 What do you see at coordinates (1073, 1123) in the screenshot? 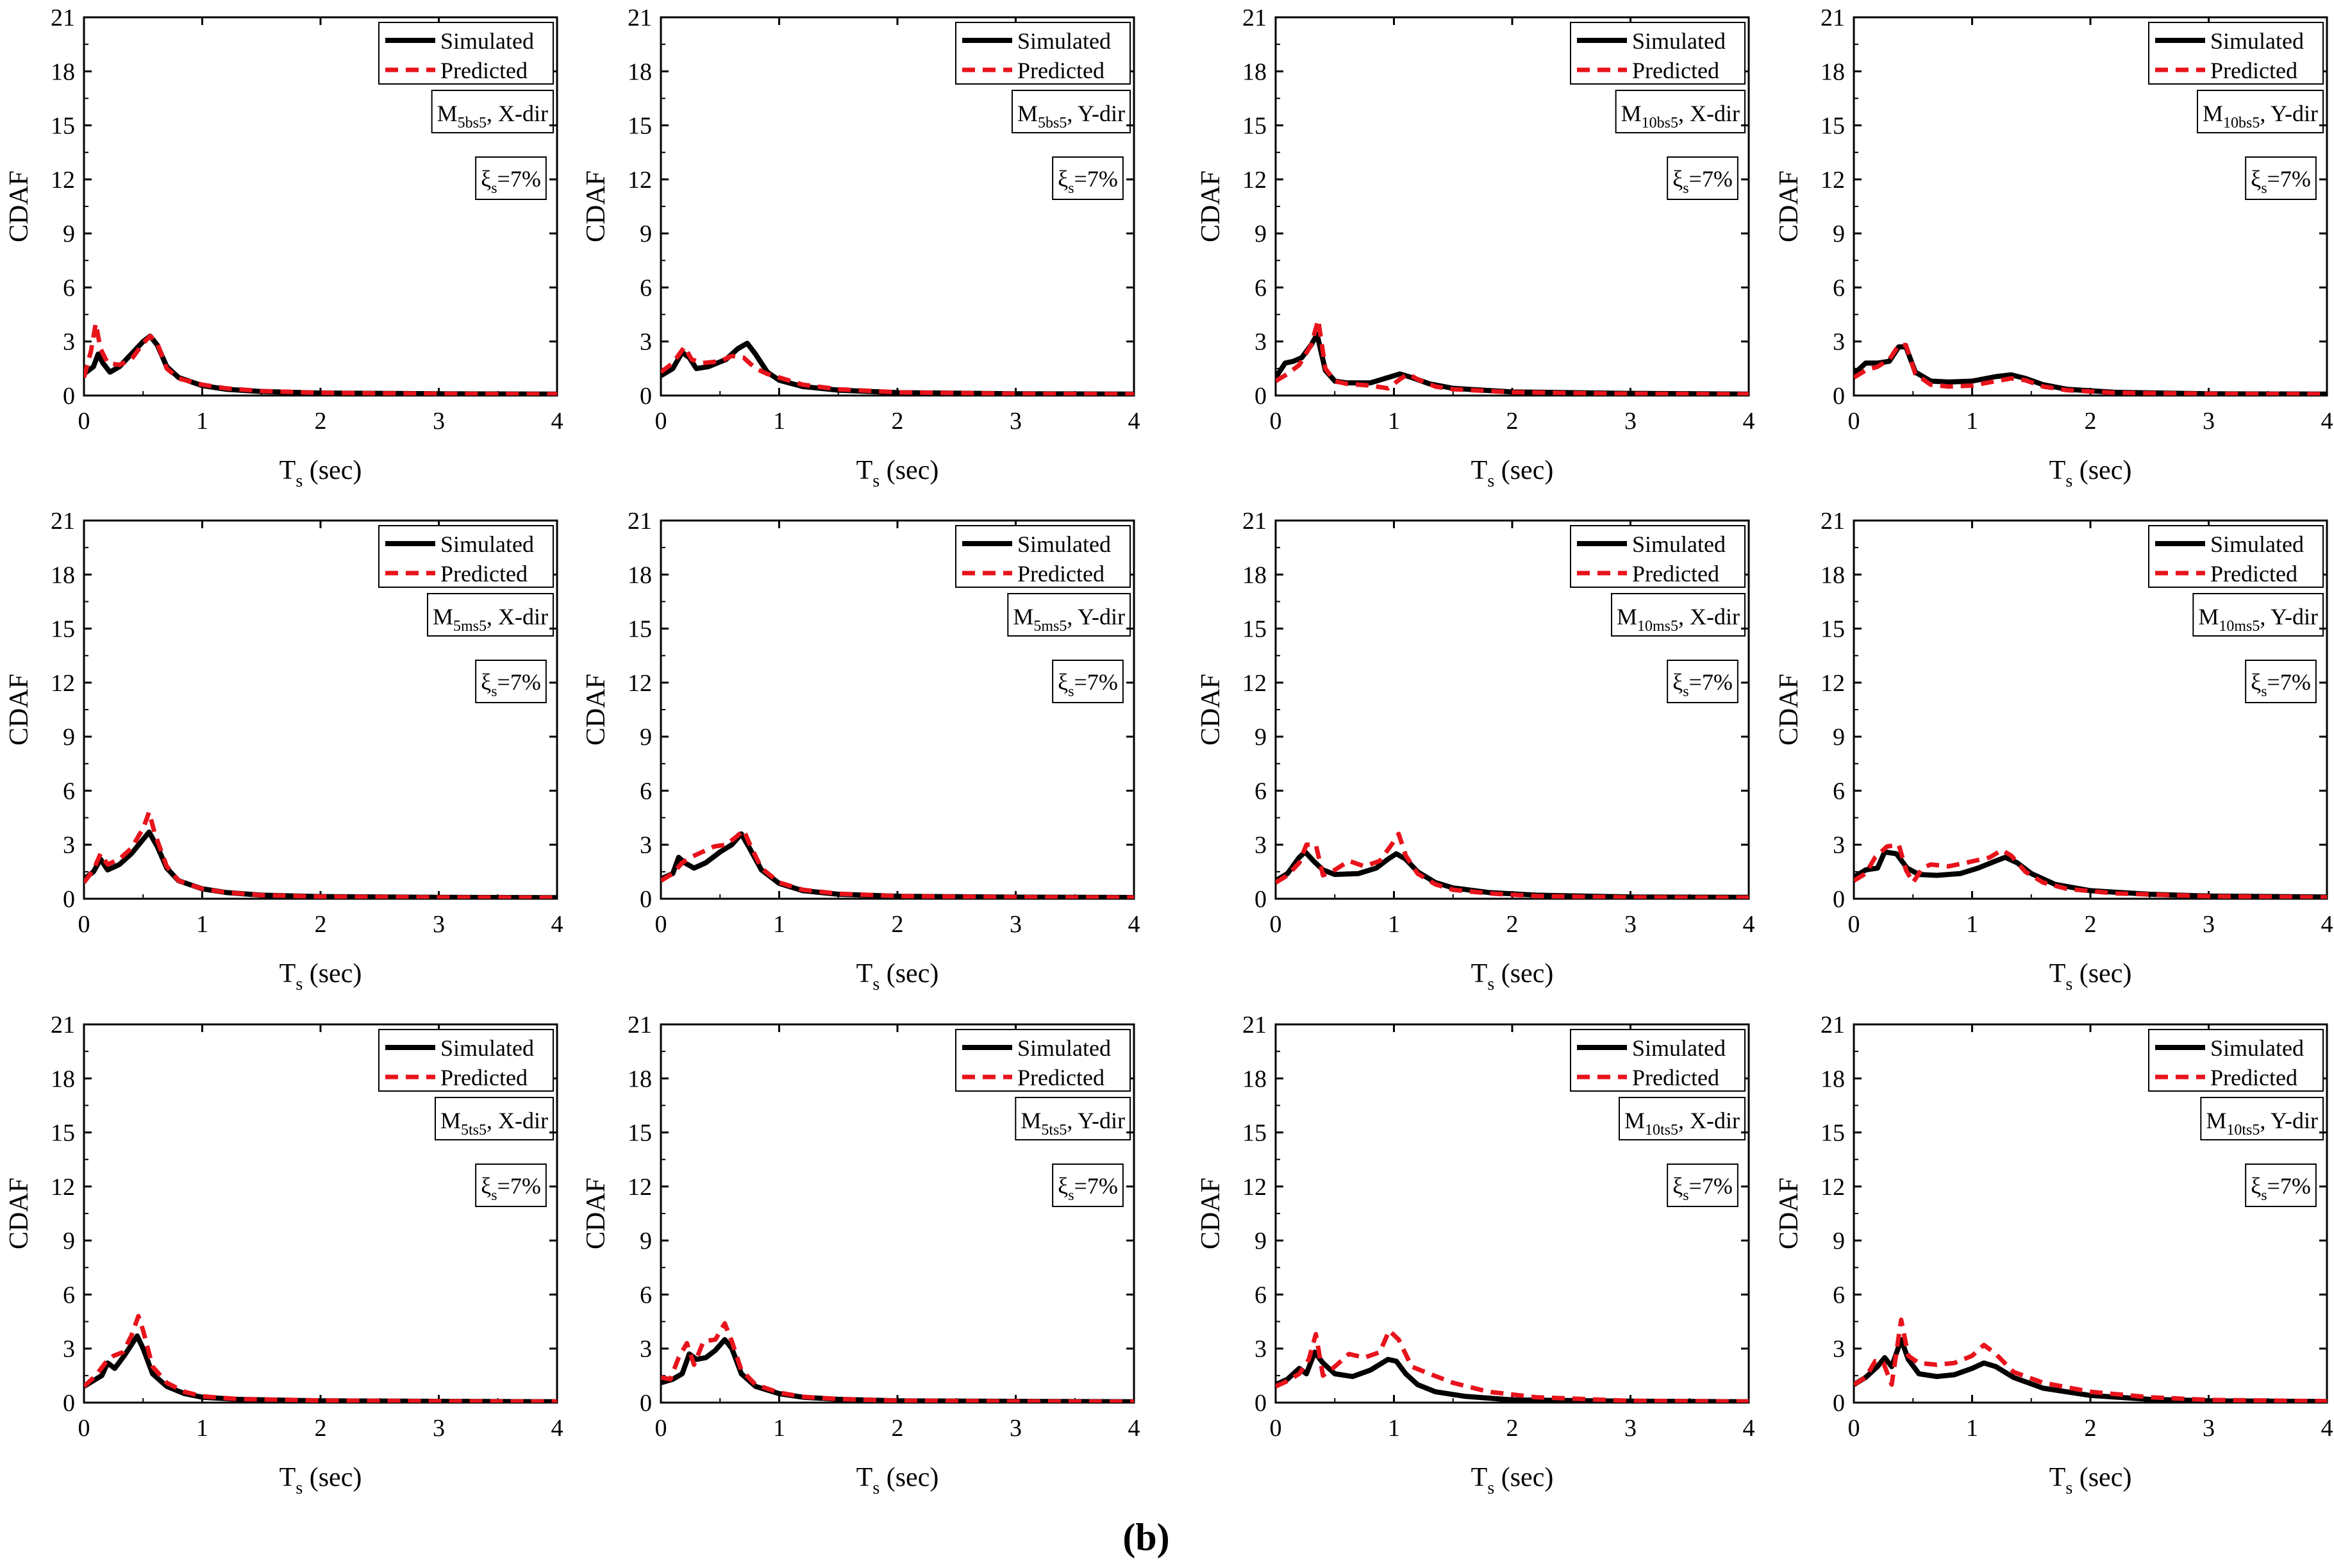
I see `model-label: M5ts5, Y-dir` at bounding box center [1073, 1123].